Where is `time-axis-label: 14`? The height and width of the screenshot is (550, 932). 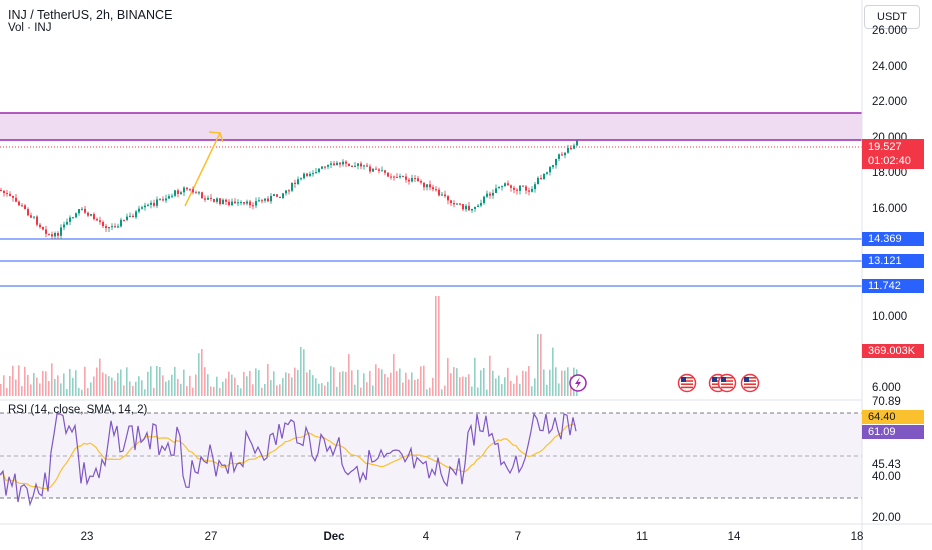 time-axis-label: 14 is located at coordinates (734, 537).